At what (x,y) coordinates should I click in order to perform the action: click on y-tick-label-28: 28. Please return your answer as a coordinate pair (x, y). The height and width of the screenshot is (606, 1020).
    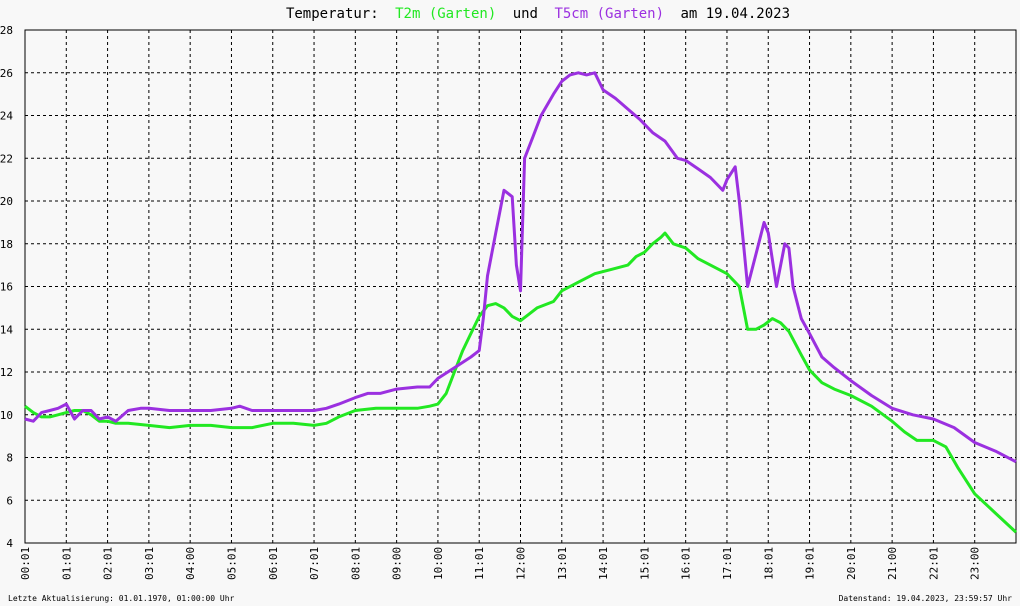
    Looking at the image, I should click on (6, 30).